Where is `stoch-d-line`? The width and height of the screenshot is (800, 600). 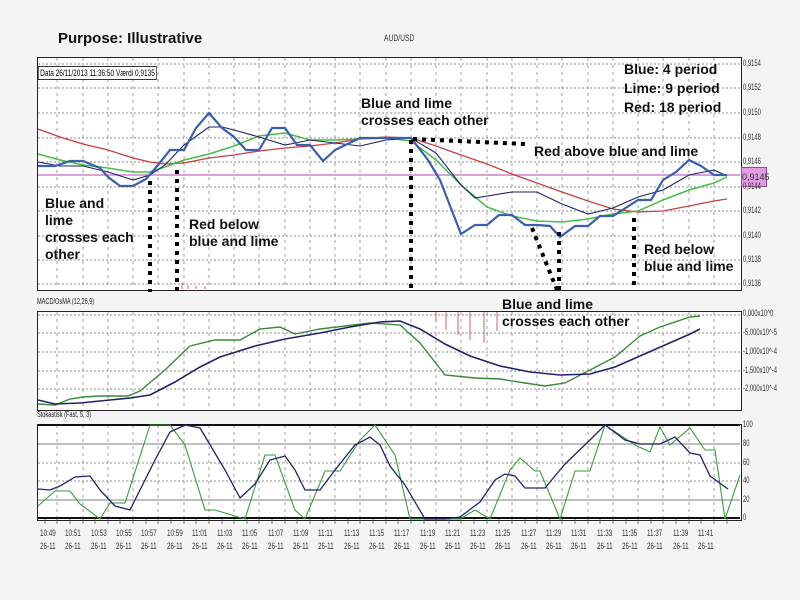
stoch-d-line is located at coordinates (383, 472).